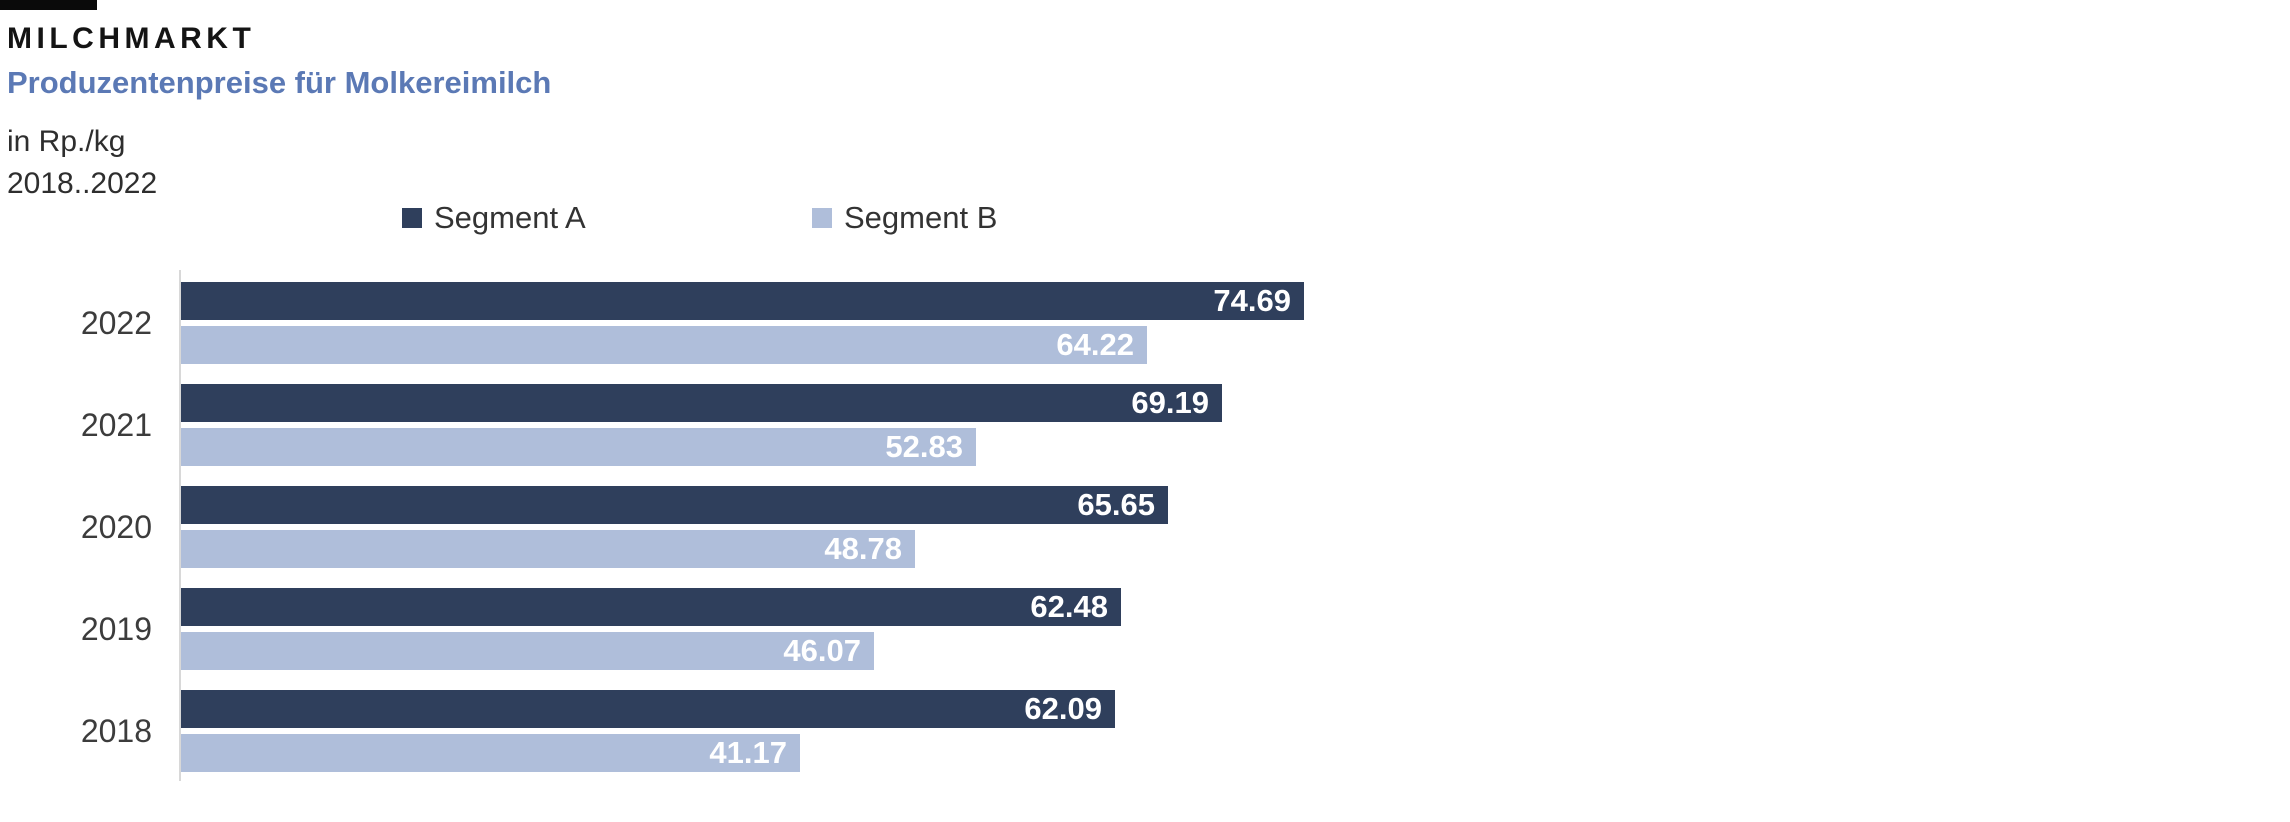 This screenshot has width=2290, height=822. What do you see at coordinates (116, 425) in the screenshot?
I see `year-label-2021: 2021` at bounding box center [116, 425].